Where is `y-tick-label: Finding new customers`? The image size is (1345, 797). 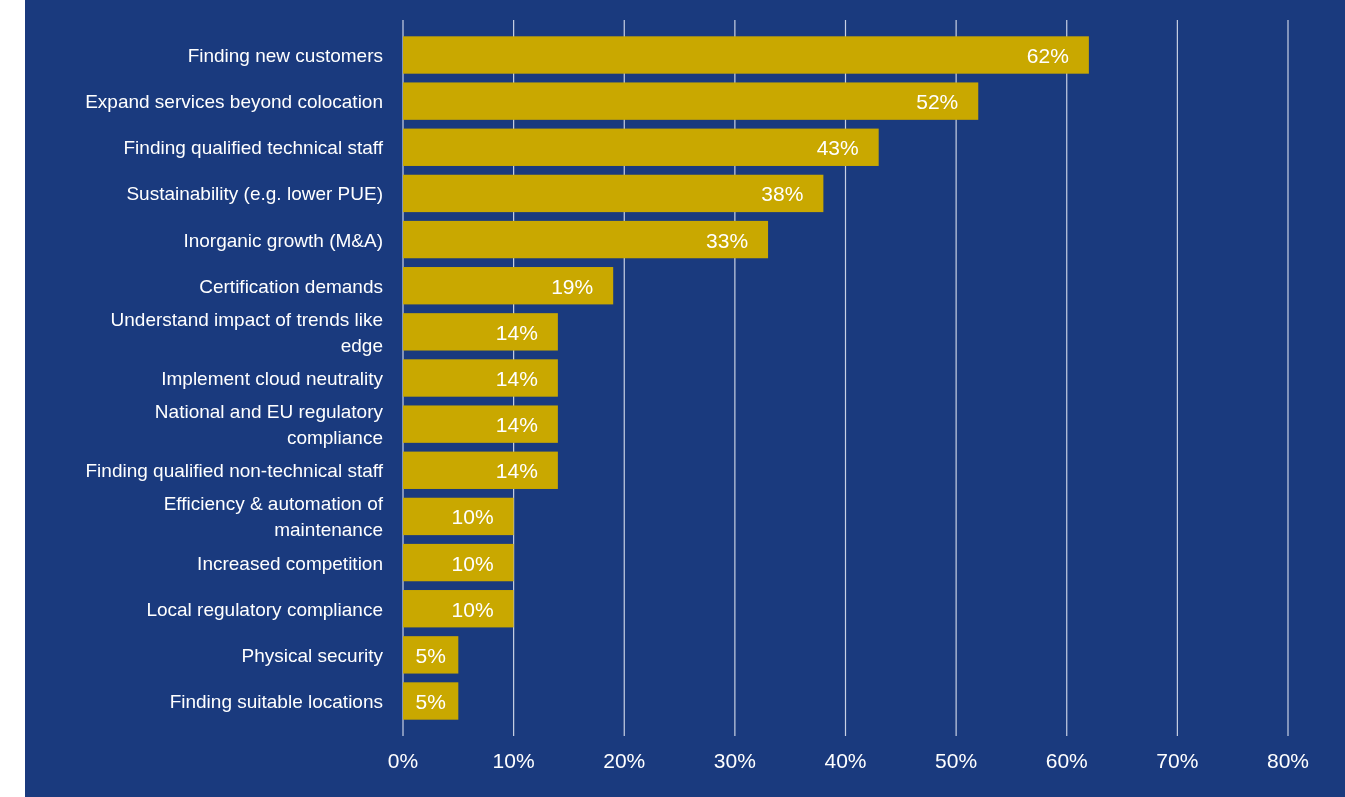 y-tick-label: Finding new customers is located at coordinates (285, 55).